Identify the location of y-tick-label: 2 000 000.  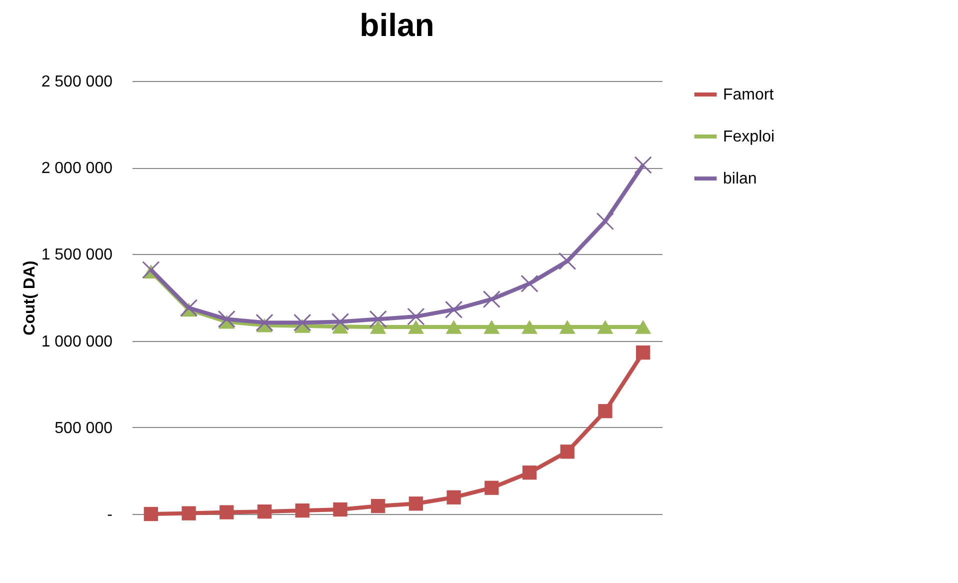
(77, 169).